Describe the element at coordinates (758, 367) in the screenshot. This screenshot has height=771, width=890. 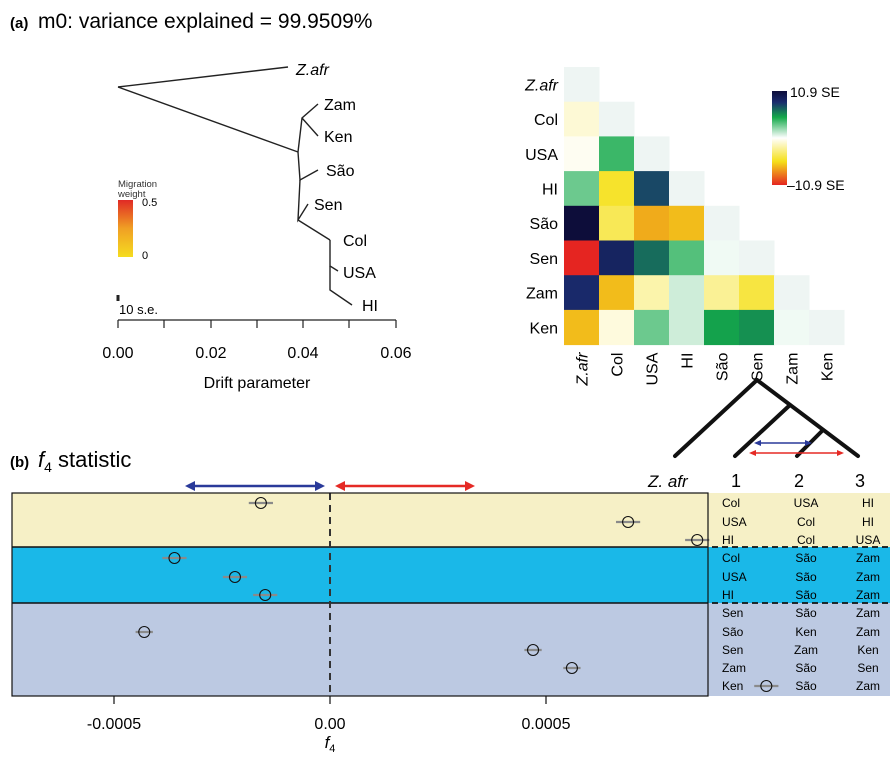
I see `heatmap-col-label: Sen` at that location.